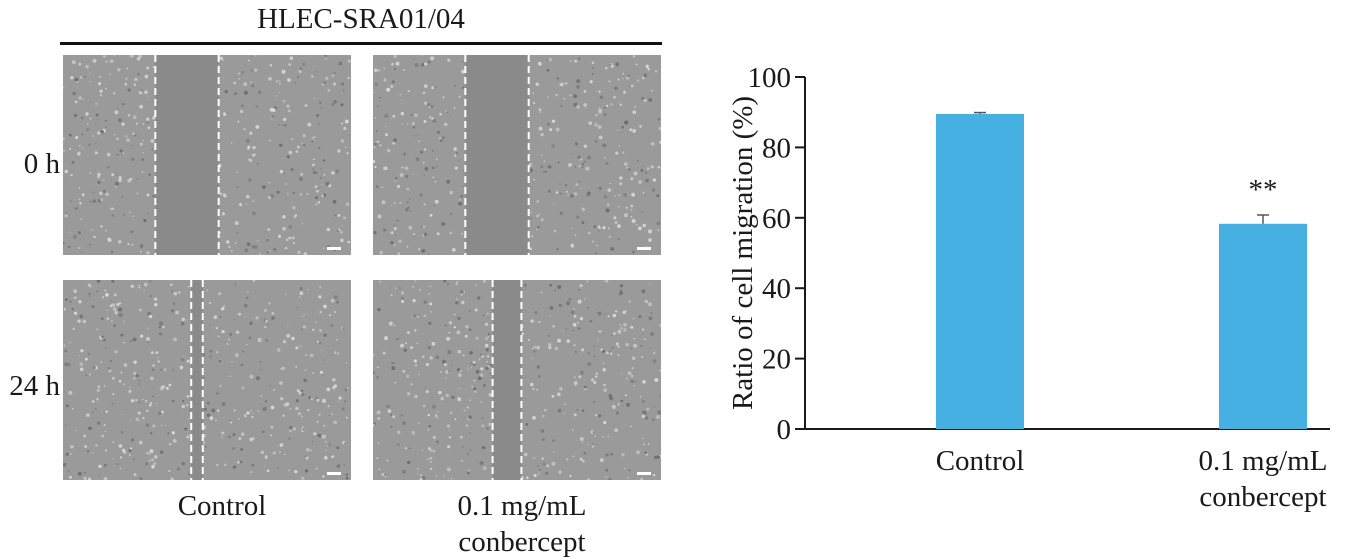 This screenshot has width=1351, height=559. What do you see at coordinates (776, 148) in the screenshot?
I see `y-tick-label: 80` at bounding box center [776, 148].